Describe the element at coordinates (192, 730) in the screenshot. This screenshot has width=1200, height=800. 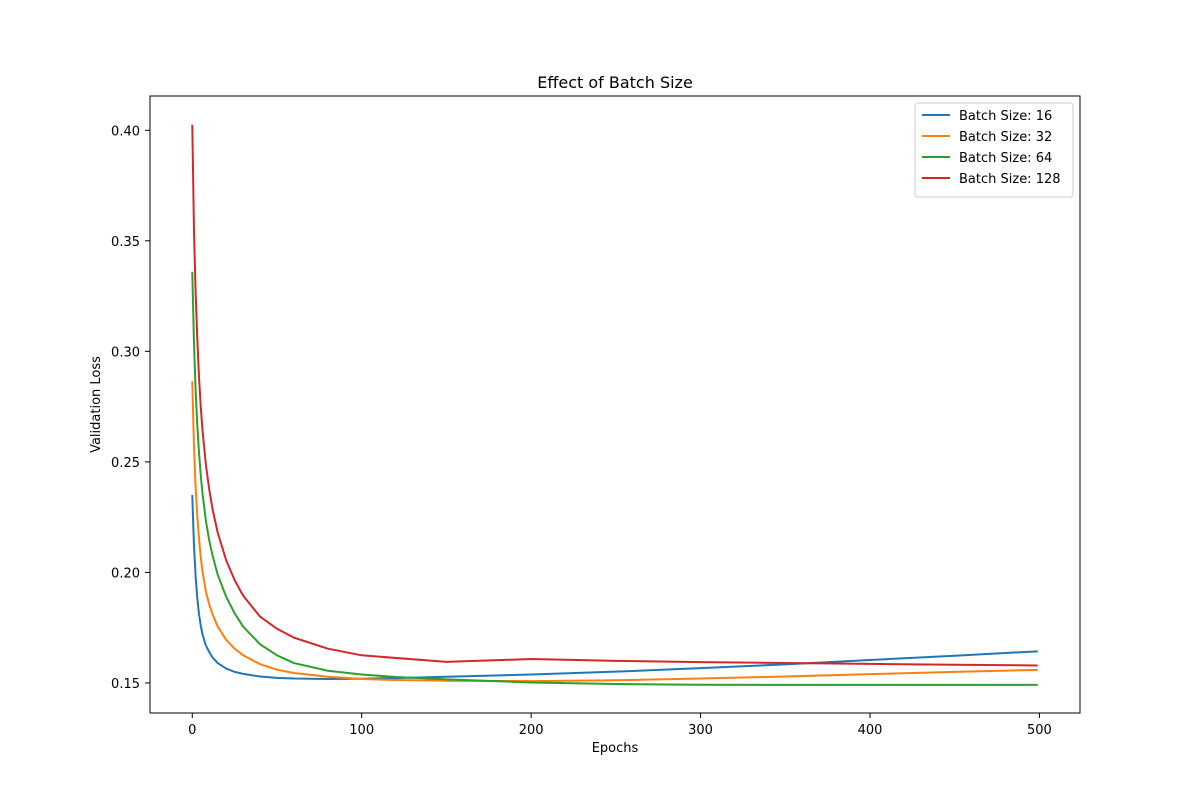
I see `x-tick-label: 0` at that location.